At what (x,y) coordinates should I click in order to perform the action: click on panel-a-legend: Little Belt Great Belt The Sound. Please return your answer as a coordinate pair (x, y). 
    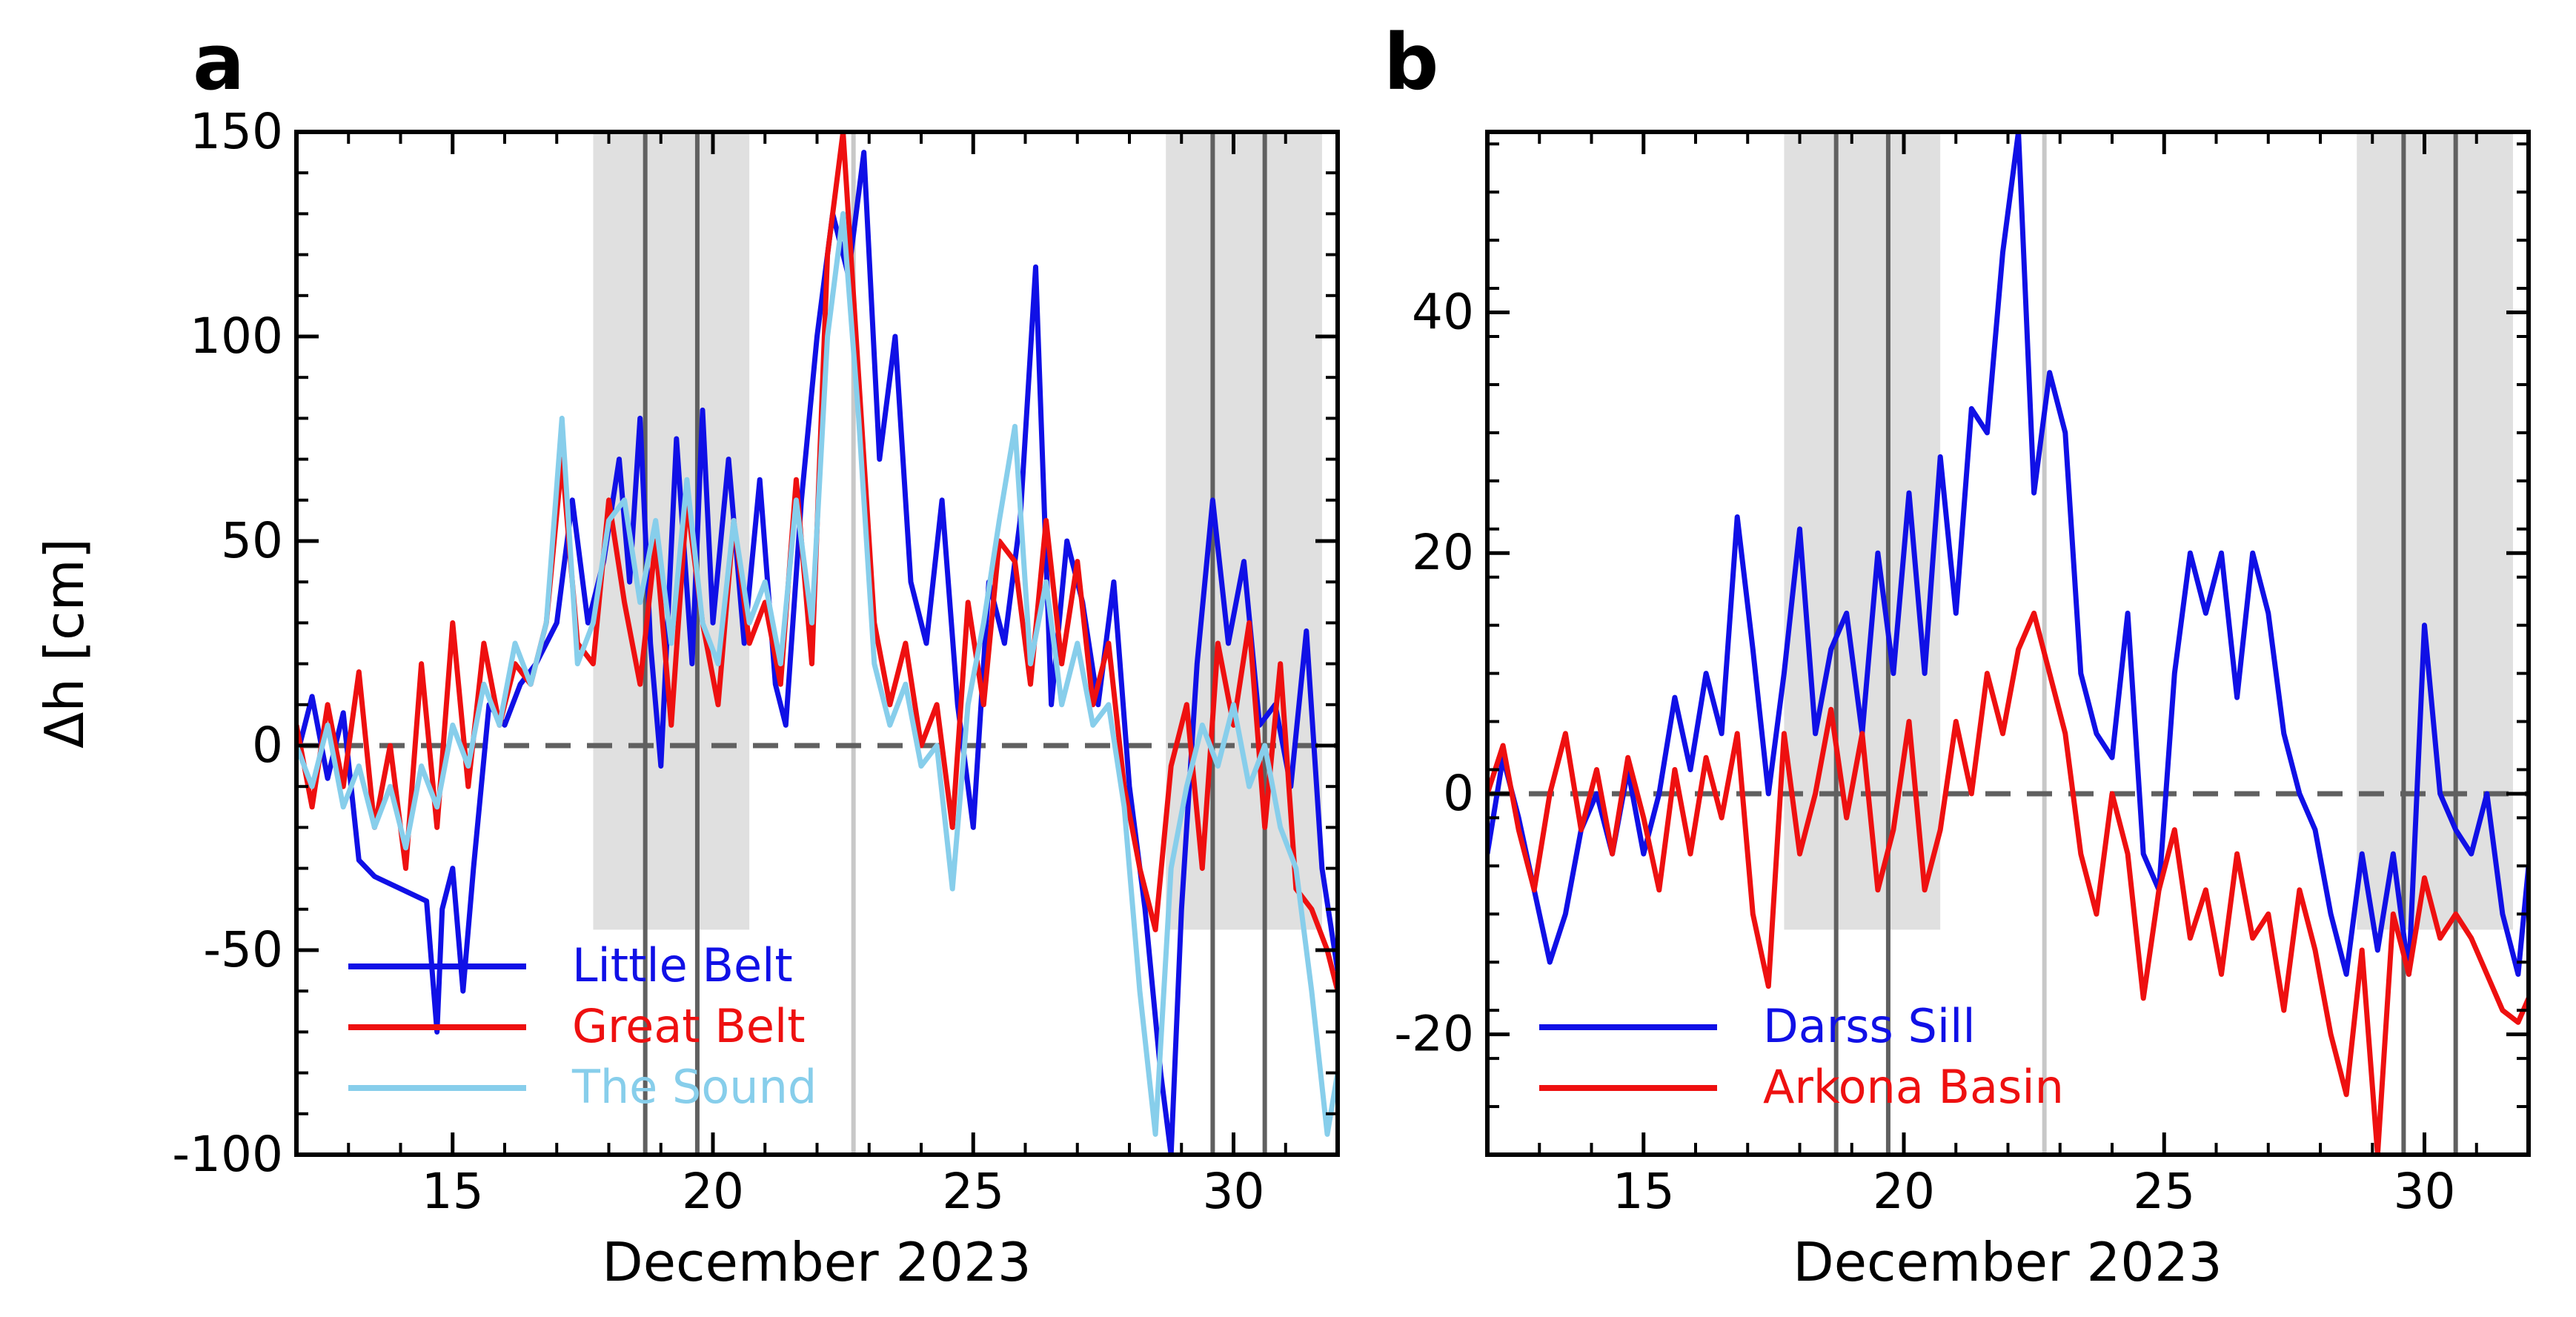
    Looking at the image, I should click on (582, 1026).